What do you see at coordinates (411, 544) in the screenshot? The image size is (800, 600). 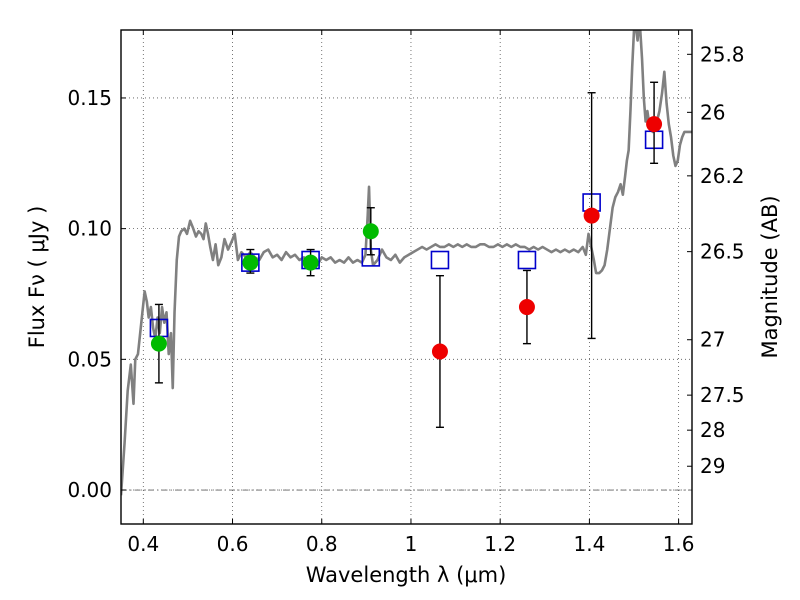 I see `x-tick-label: 1` at bounding box center [411, 544].